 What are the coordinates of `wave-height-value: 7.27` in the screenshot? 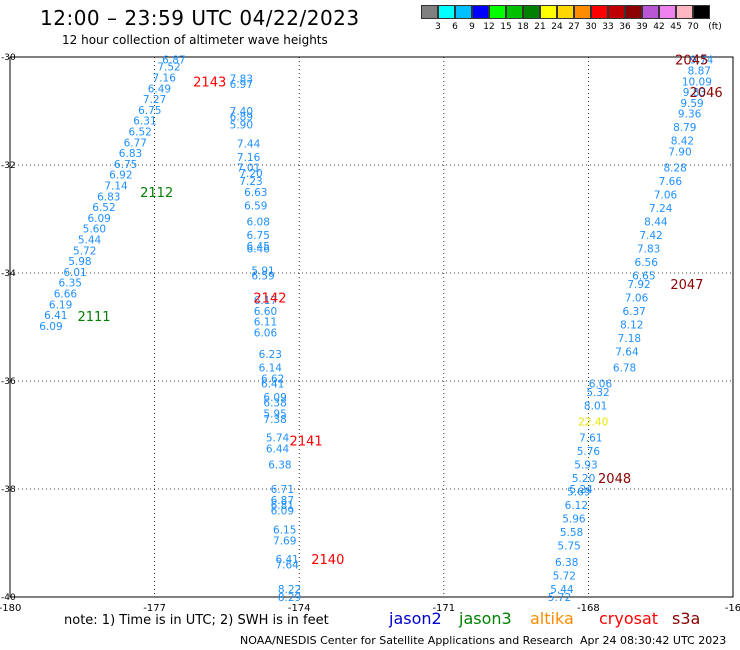 It's located at (154, 100).